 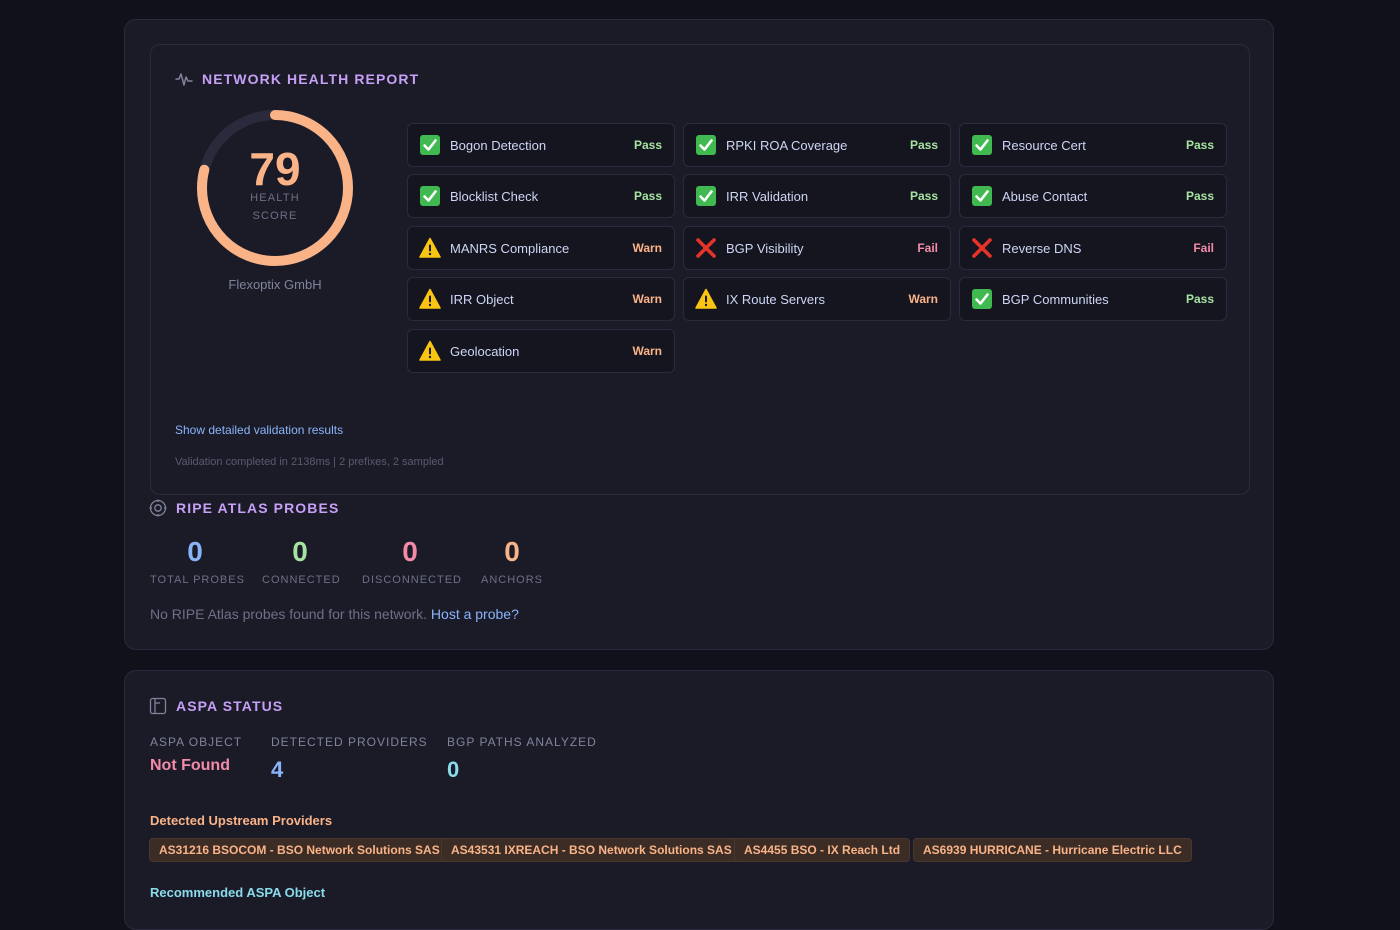 I want to click on health-score-gauge: 79 HEALTH SCORE, so click(x=275, y=188).